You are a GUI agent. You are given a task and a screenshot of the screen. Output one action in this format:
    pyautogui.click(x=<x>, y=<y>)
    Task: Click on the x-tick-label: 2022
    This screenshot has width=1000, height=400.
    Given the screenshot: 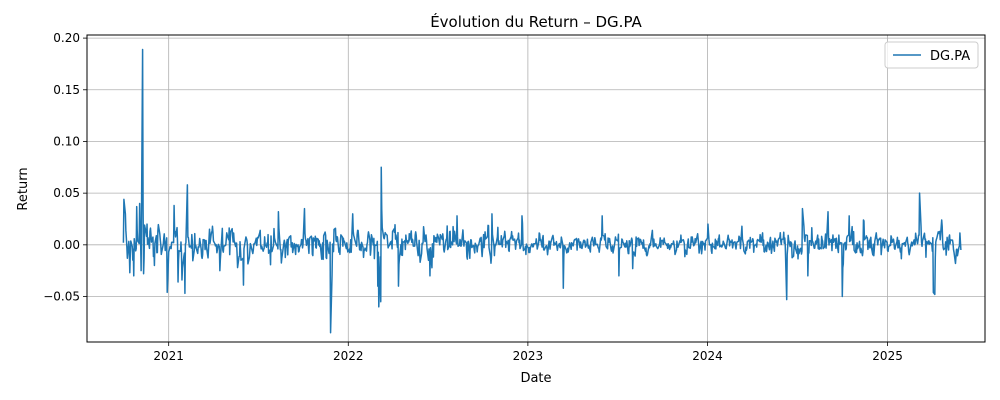 What is the action you would take?
    pyautogui.click(x=348, y=356)
    